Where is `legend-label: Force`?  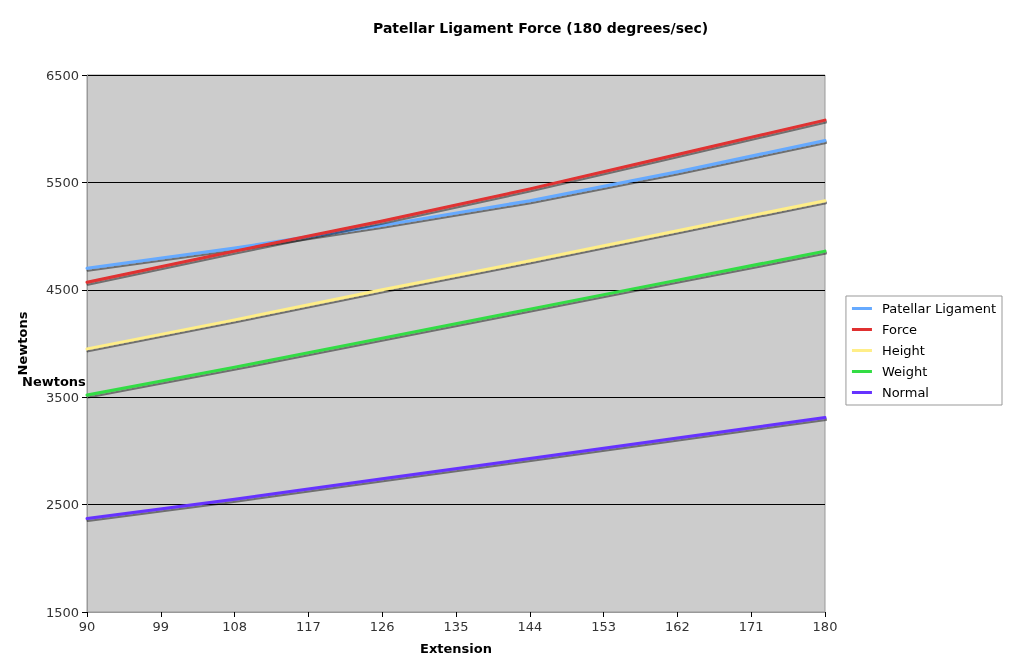 legend-label: Force is located at coordinates (899, 329).